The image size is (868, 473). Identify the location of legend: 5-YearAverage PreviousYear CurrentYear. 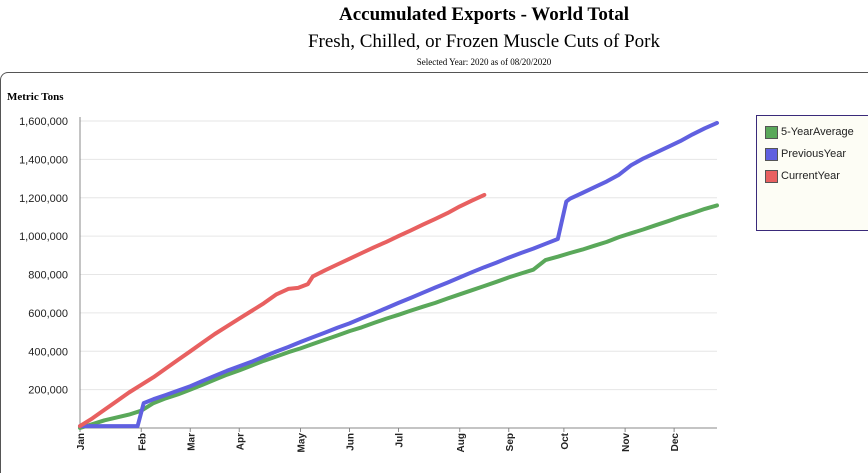
(812, 173).